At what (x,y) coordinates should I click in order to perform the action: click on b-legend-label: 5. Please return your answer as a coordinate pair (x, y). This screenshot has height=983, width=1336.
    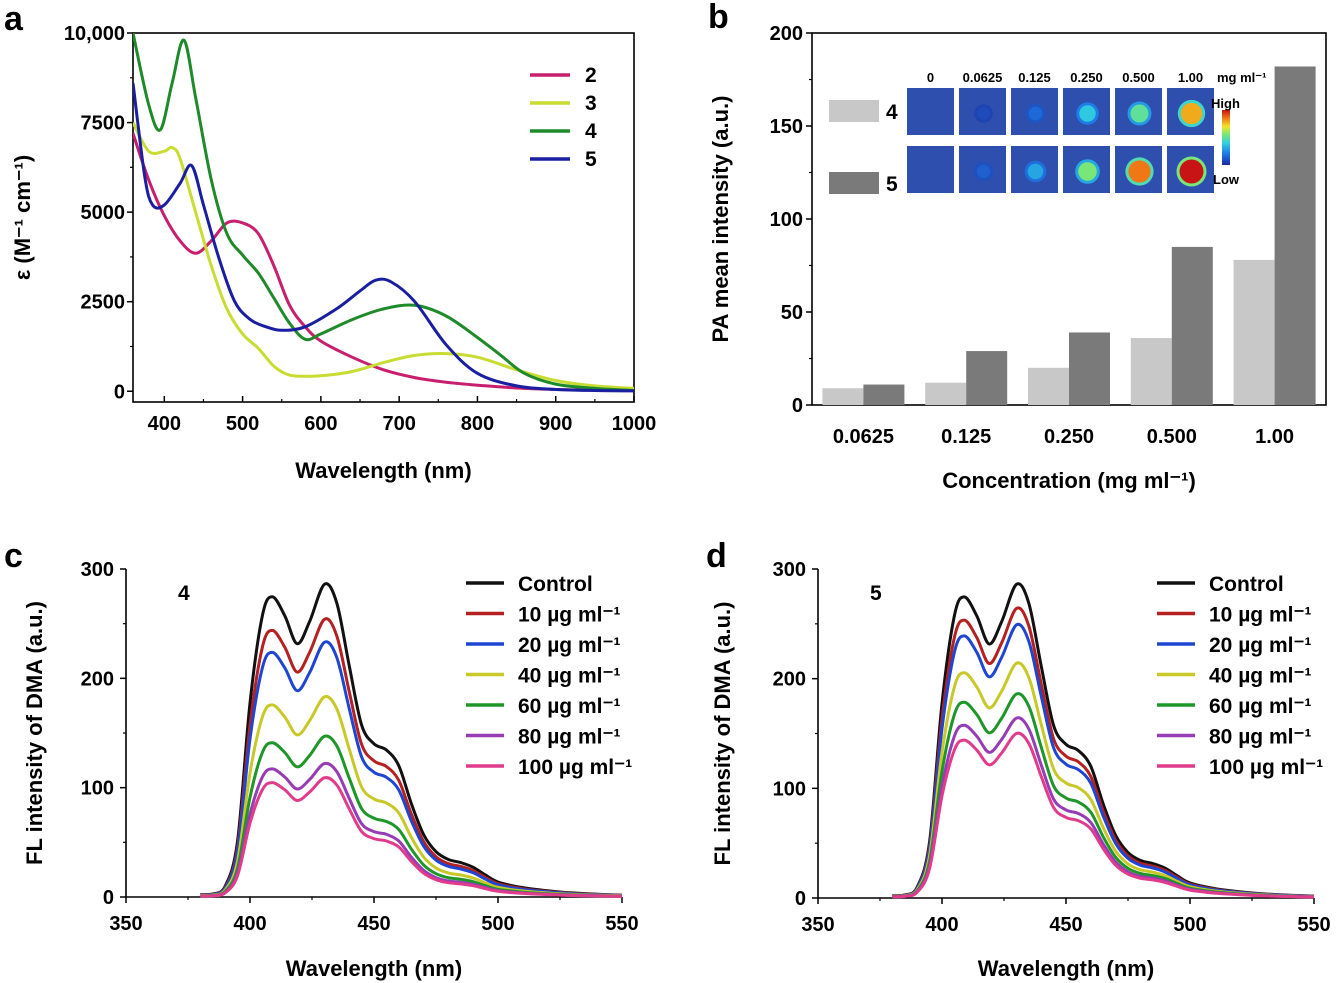
    Looking at the image, I should click on (892, 184).